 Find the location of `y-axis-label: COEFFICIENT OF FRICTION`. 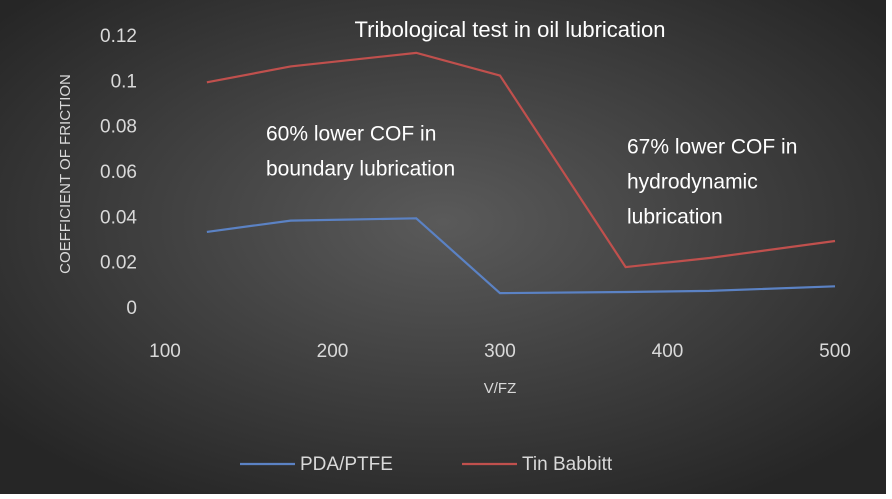

y-axis-label: COEFFICIENT OF FRICTION is located at coordinates (65, 174).